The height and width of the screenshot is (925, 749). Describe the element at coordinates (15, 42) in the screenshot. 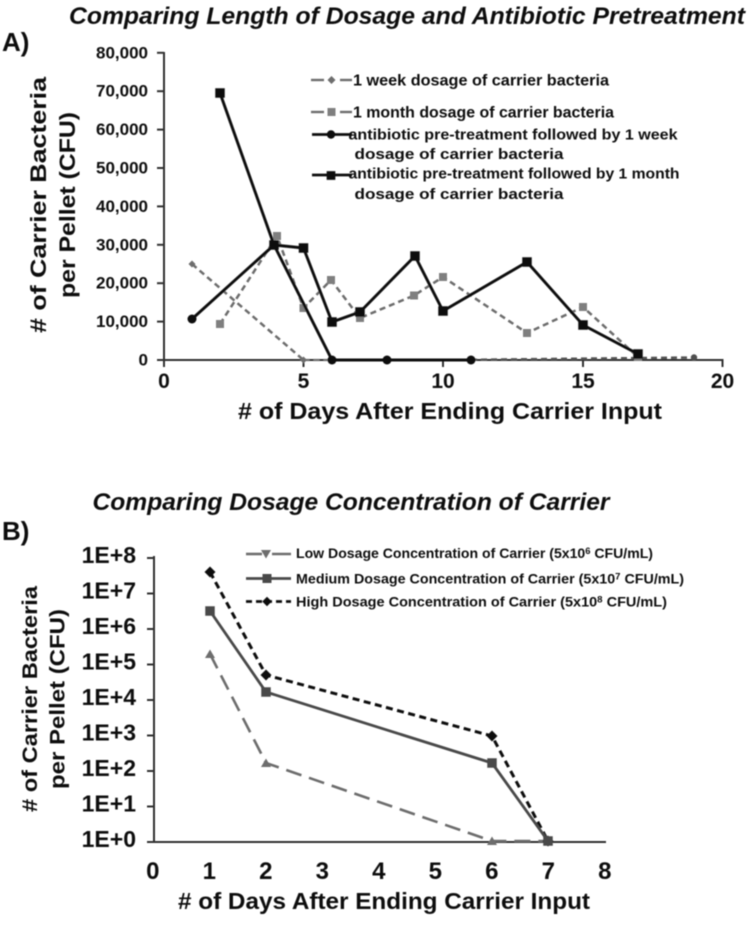

I see `svg-text: A)` at that location.